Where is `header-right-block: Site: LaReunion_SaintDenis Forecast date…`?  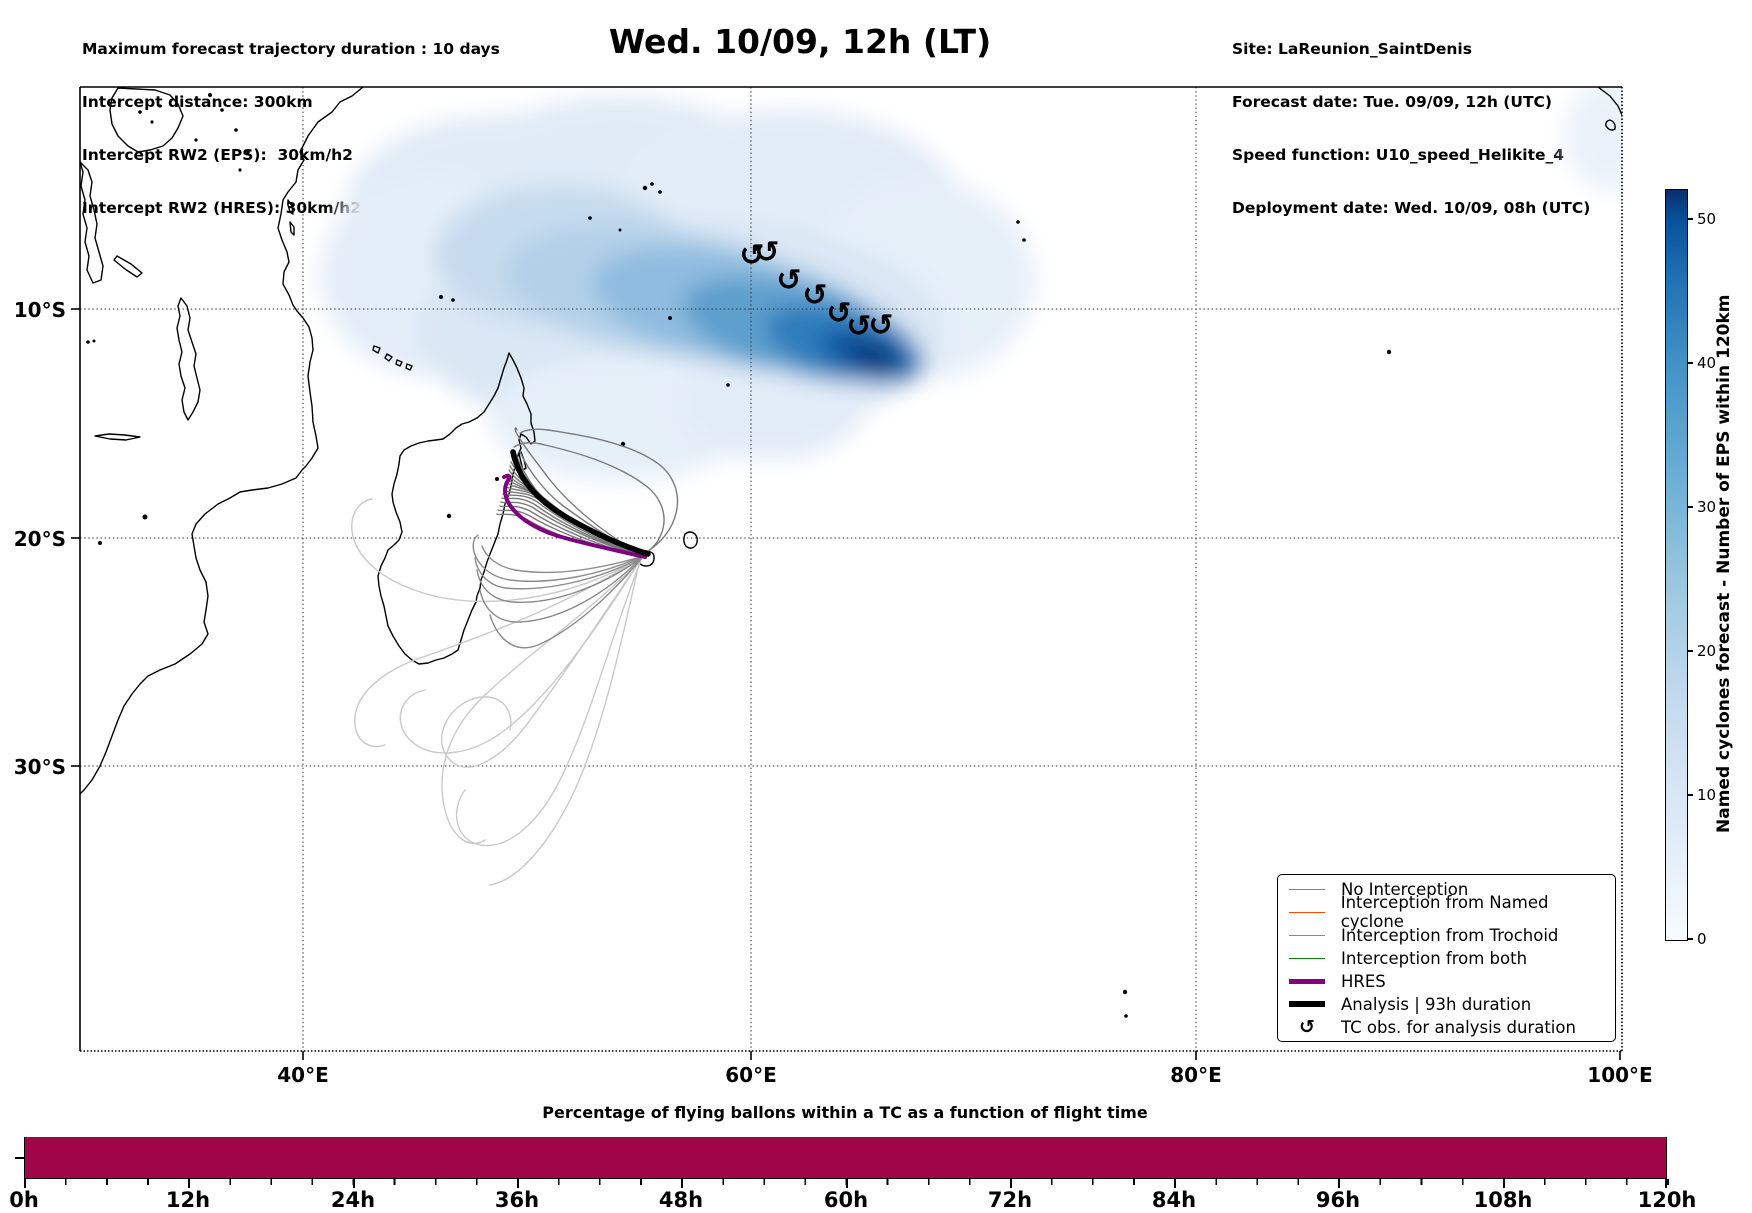 header-right-block: Site: LaReunion_SaintDenis Forecast date… is located at coordinates (1411, 129).